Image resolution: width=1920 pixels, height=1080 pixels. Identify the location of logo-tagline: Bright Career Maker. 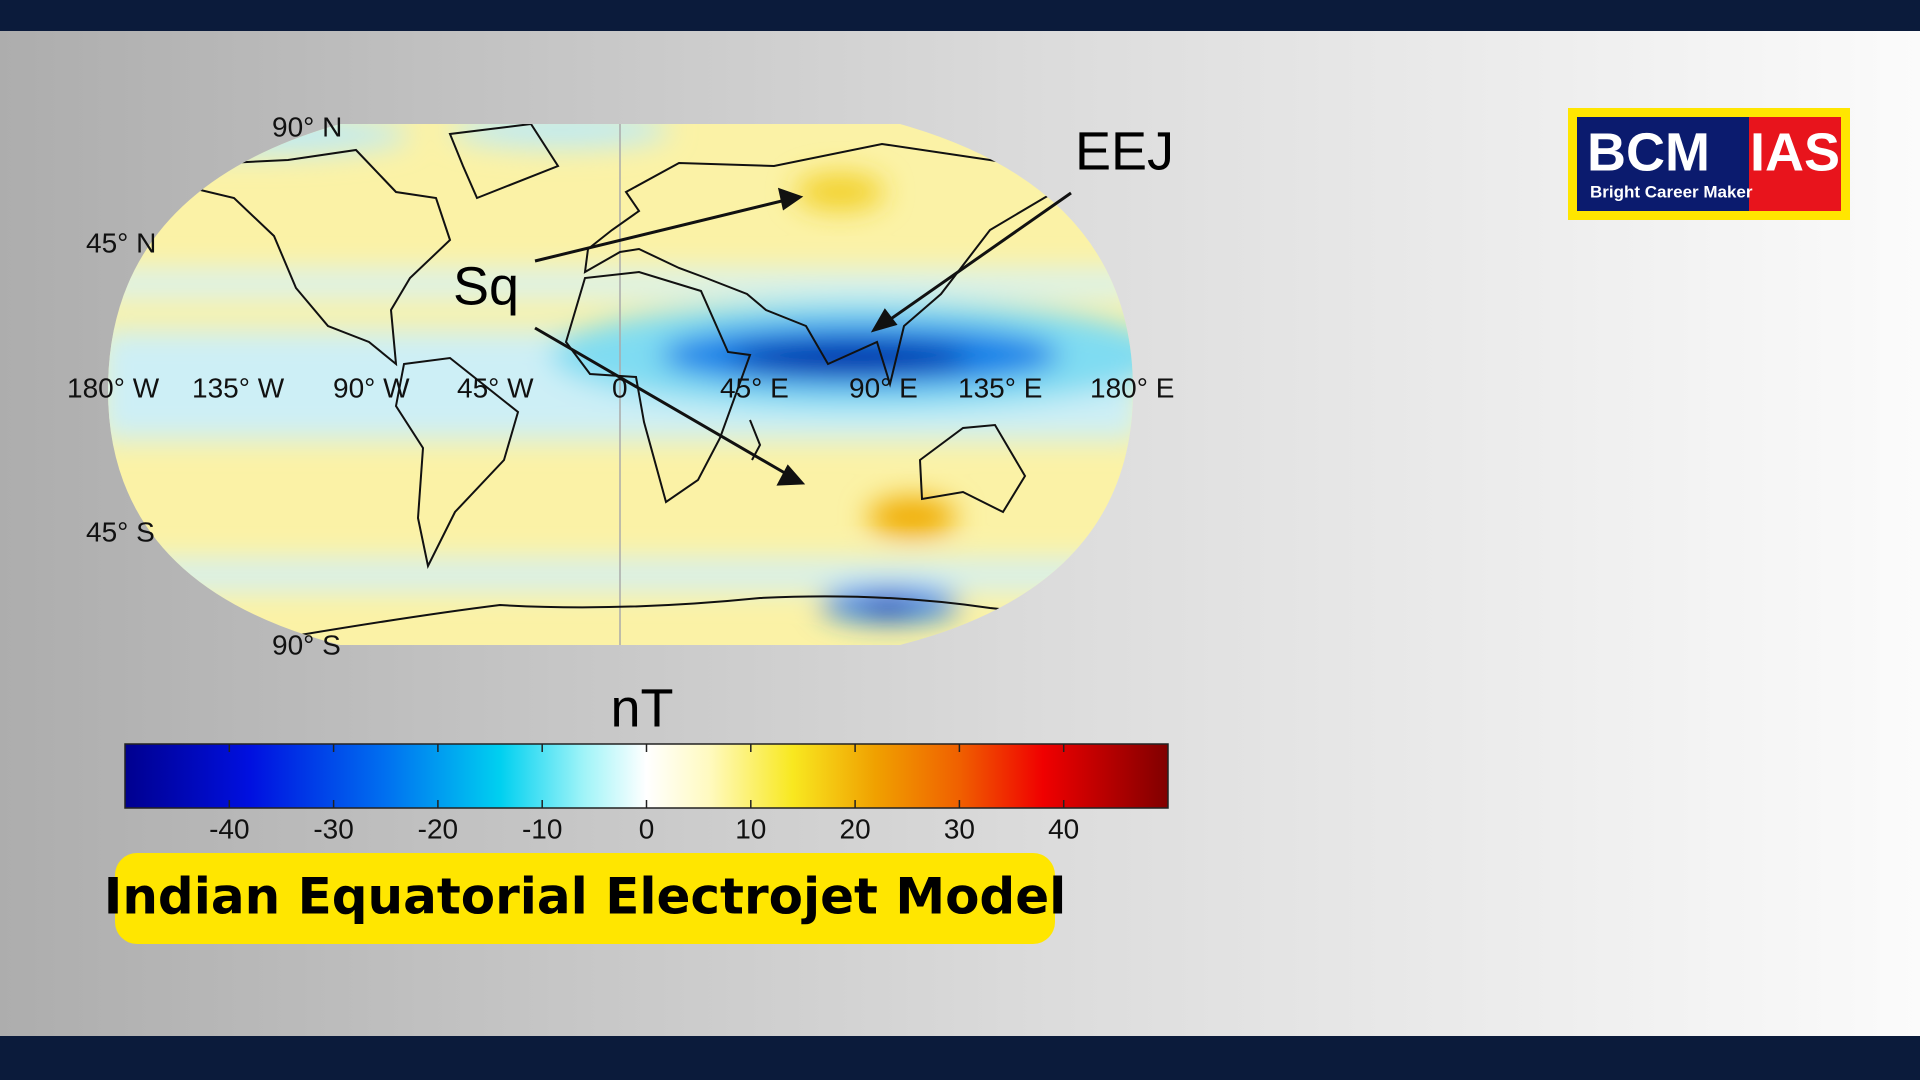
(1671, 191).